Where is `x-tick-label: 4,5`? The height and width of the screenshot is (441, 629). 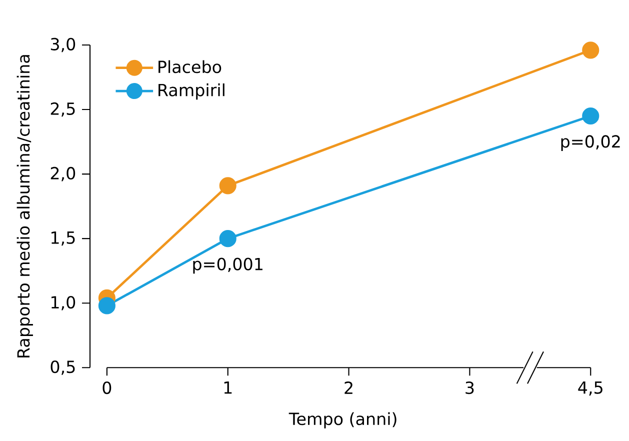
x-tick-label: 4,5 is located at coordinates (590, 388).